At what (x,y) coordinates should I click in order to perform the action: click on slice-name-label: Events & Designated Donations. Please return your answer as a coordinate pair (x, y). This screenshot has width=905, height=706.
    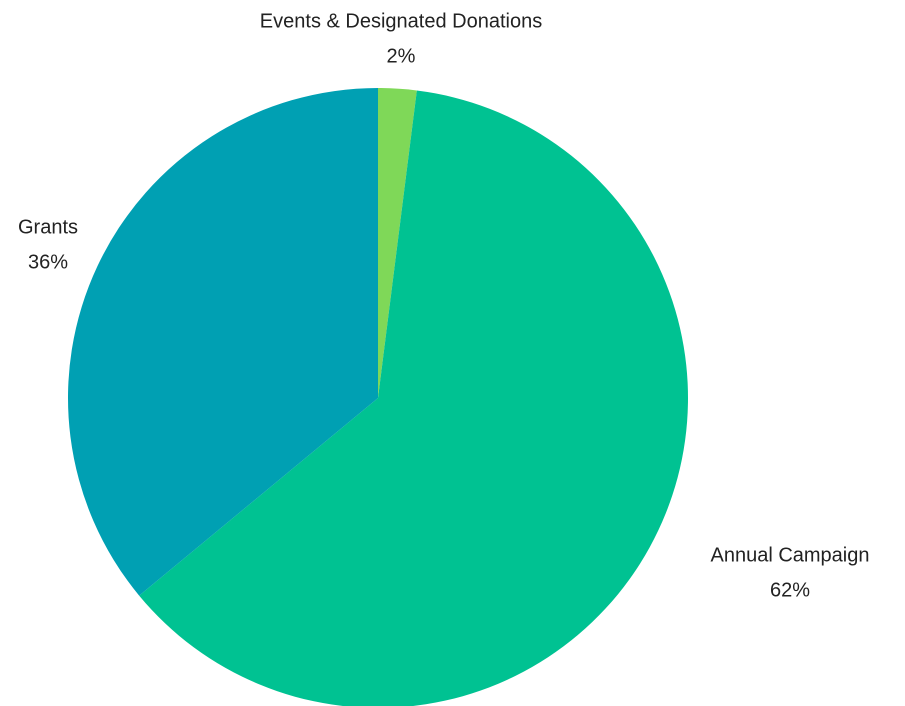
    Looking at the image, I should click on (401, 21).